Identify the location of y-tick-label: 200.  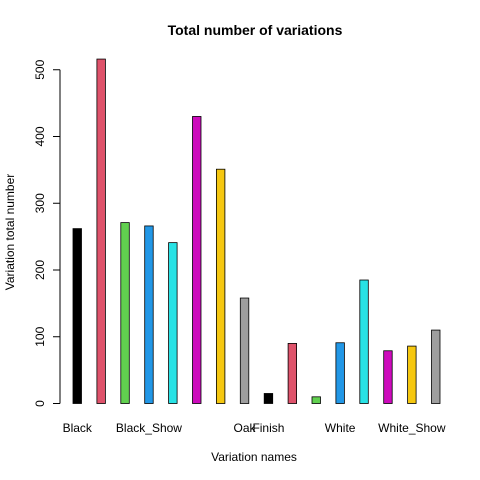
(40, 270).